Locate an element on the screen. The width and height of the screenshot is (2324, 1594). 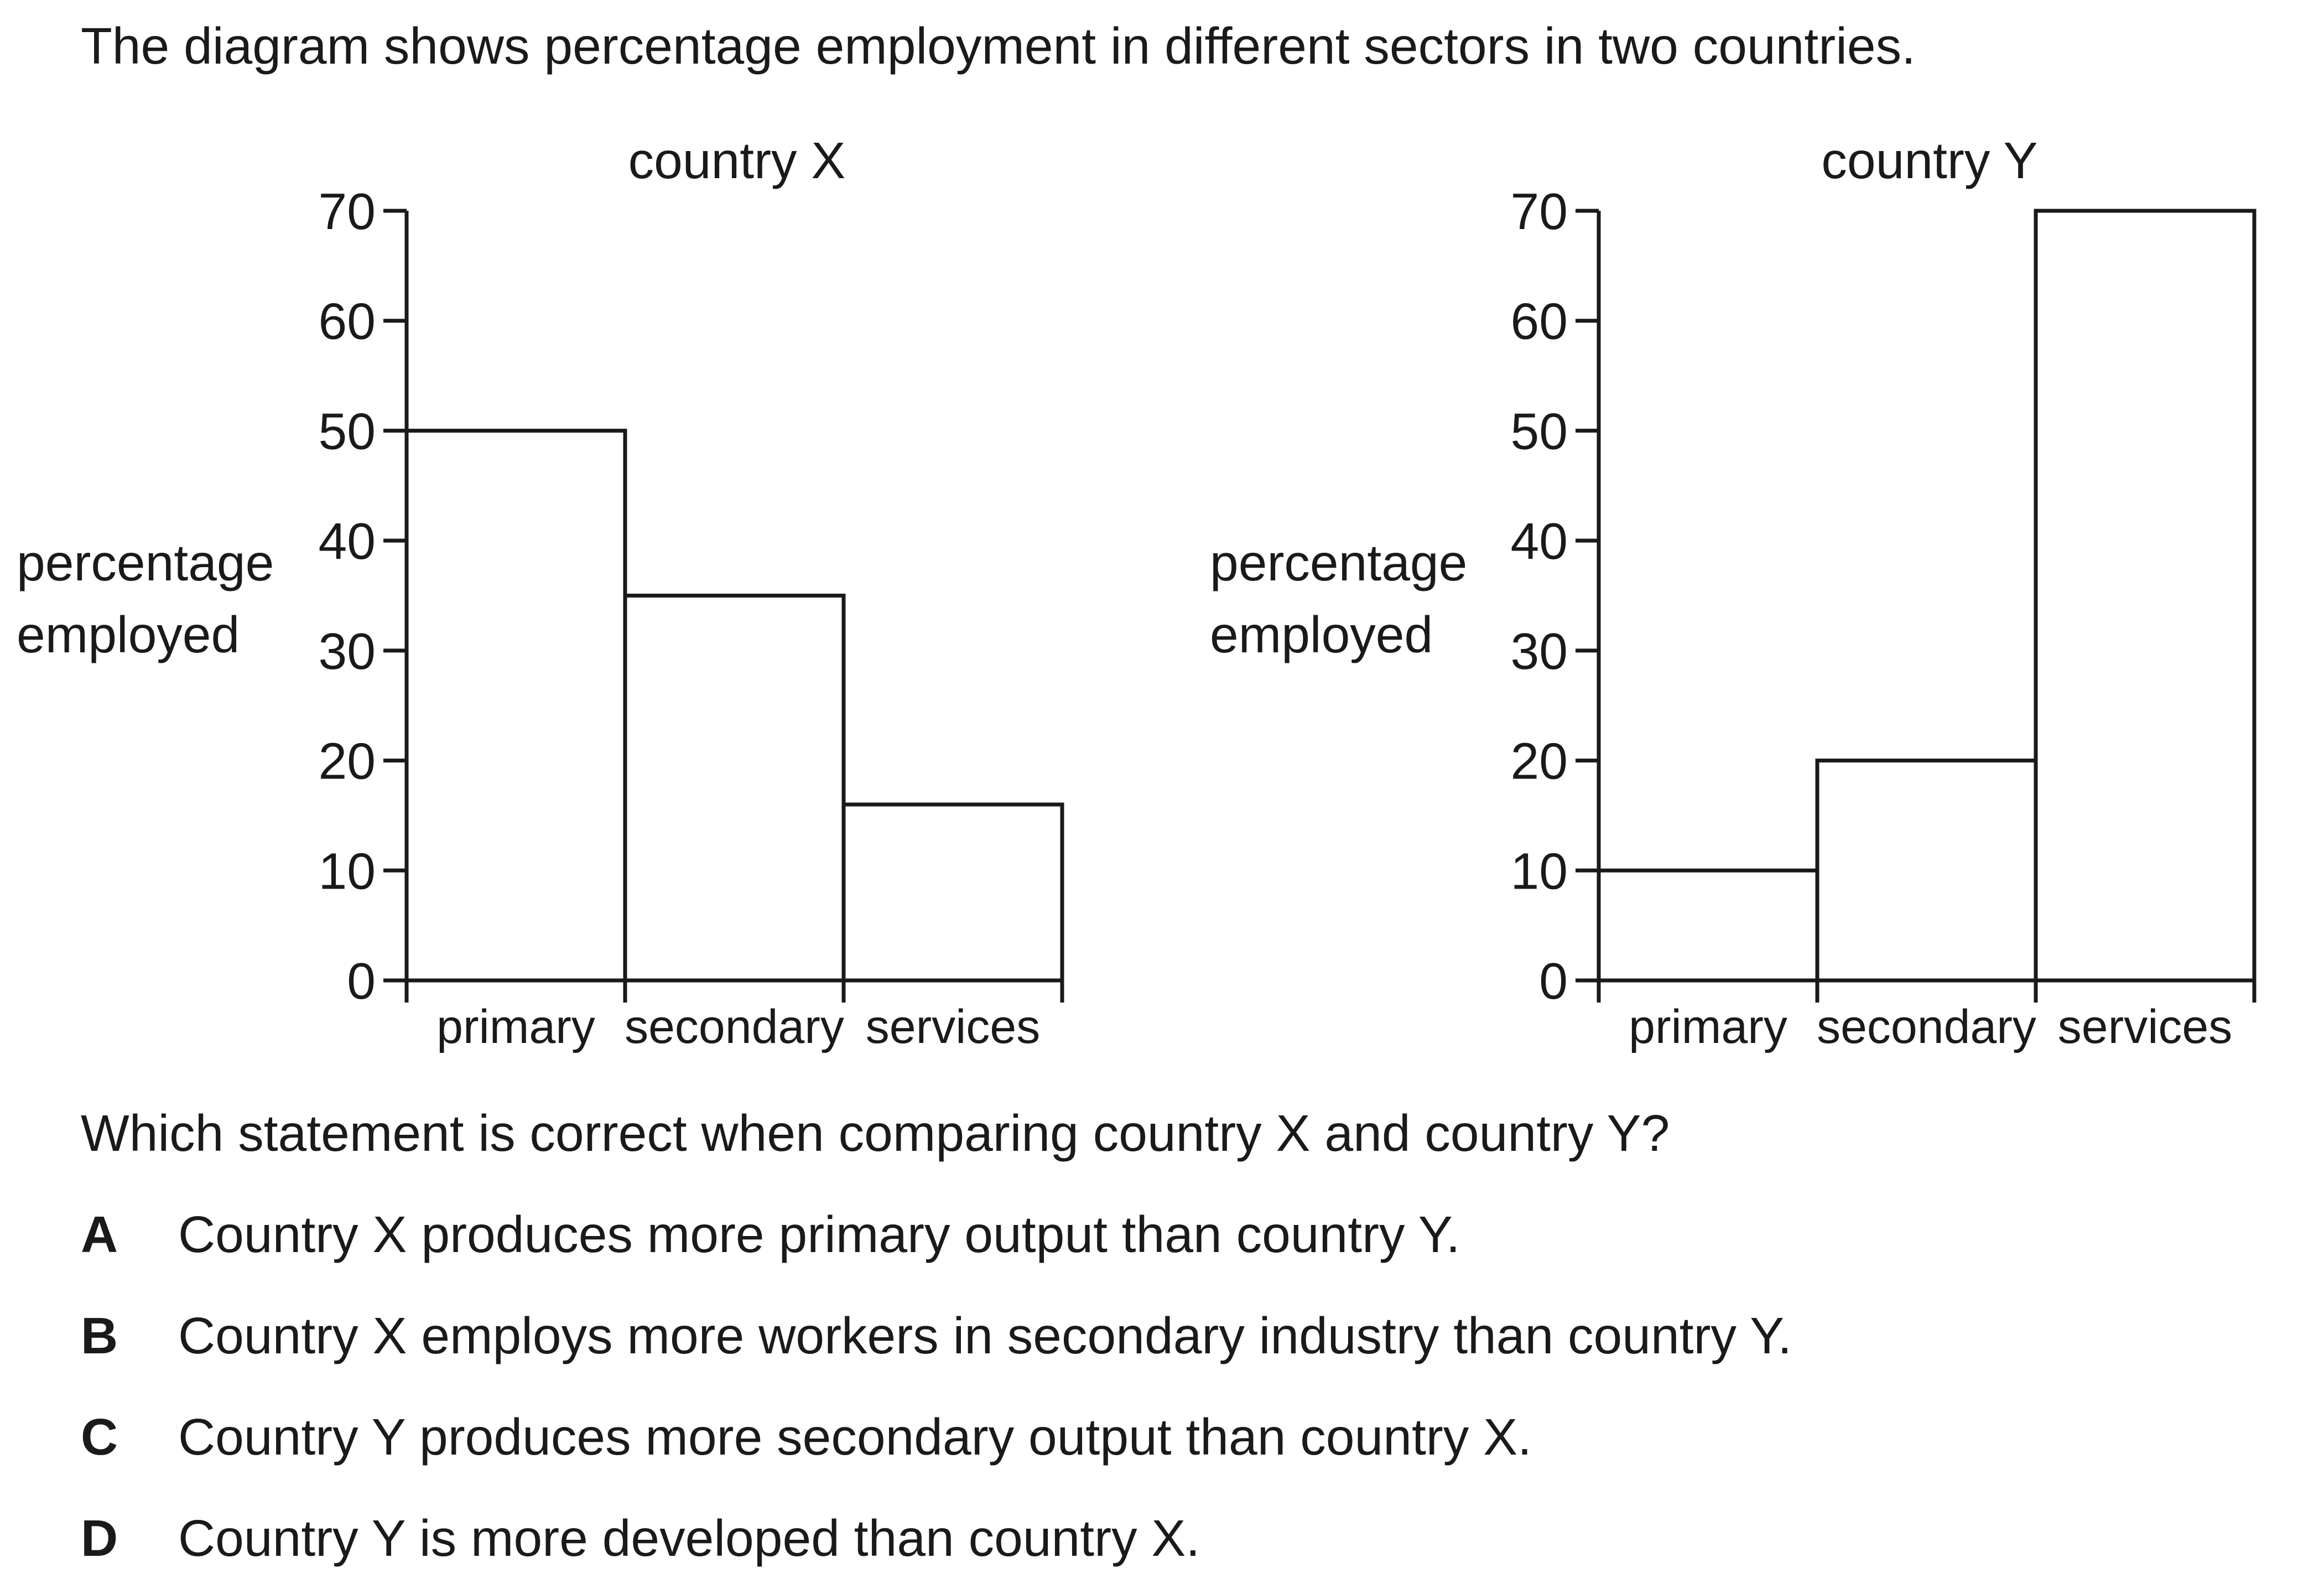
chart-title: country X is located at coordinates (737, 160).